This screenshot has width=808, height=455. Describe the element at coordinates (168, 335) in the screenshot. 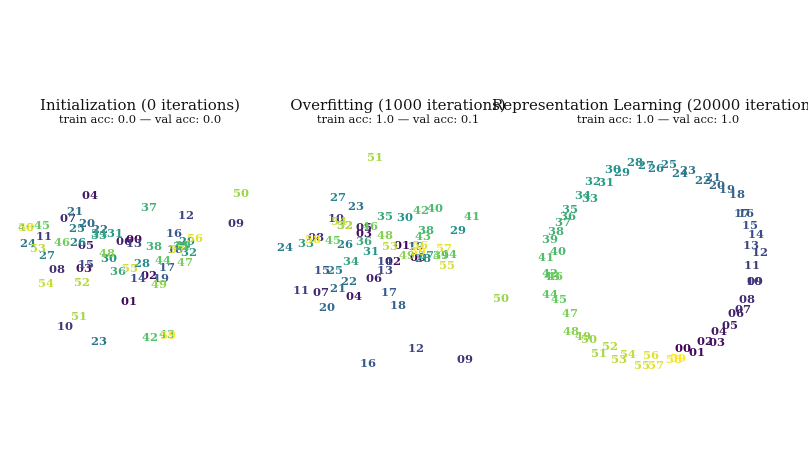

I see `point-label-59: 59` at that location.